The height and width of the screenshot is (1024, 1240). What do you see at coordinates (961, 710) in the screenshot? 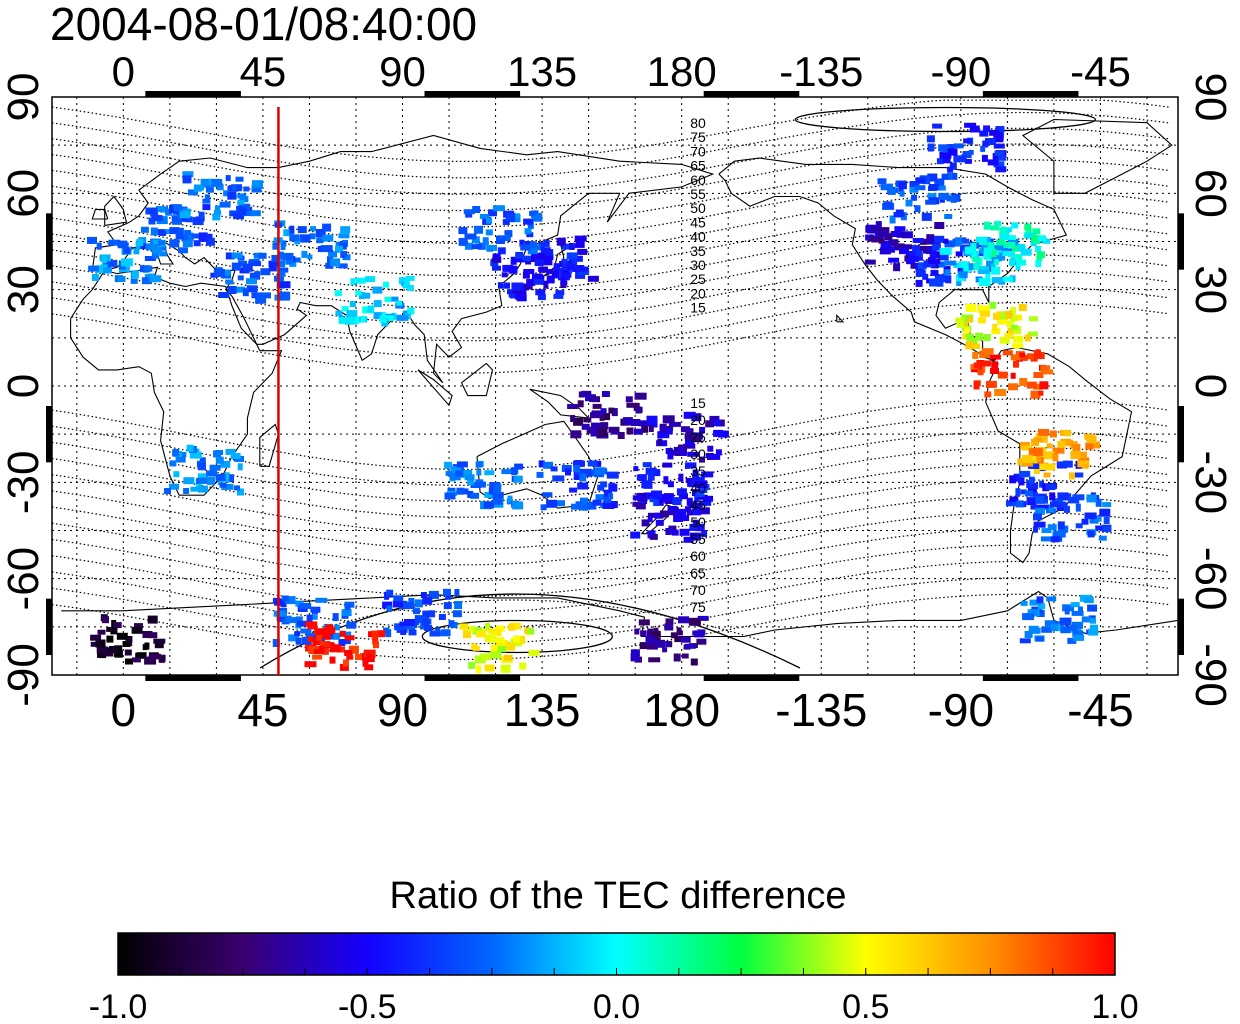
I see `longitude-tick-label: -90` at bounding box center [961, 710].